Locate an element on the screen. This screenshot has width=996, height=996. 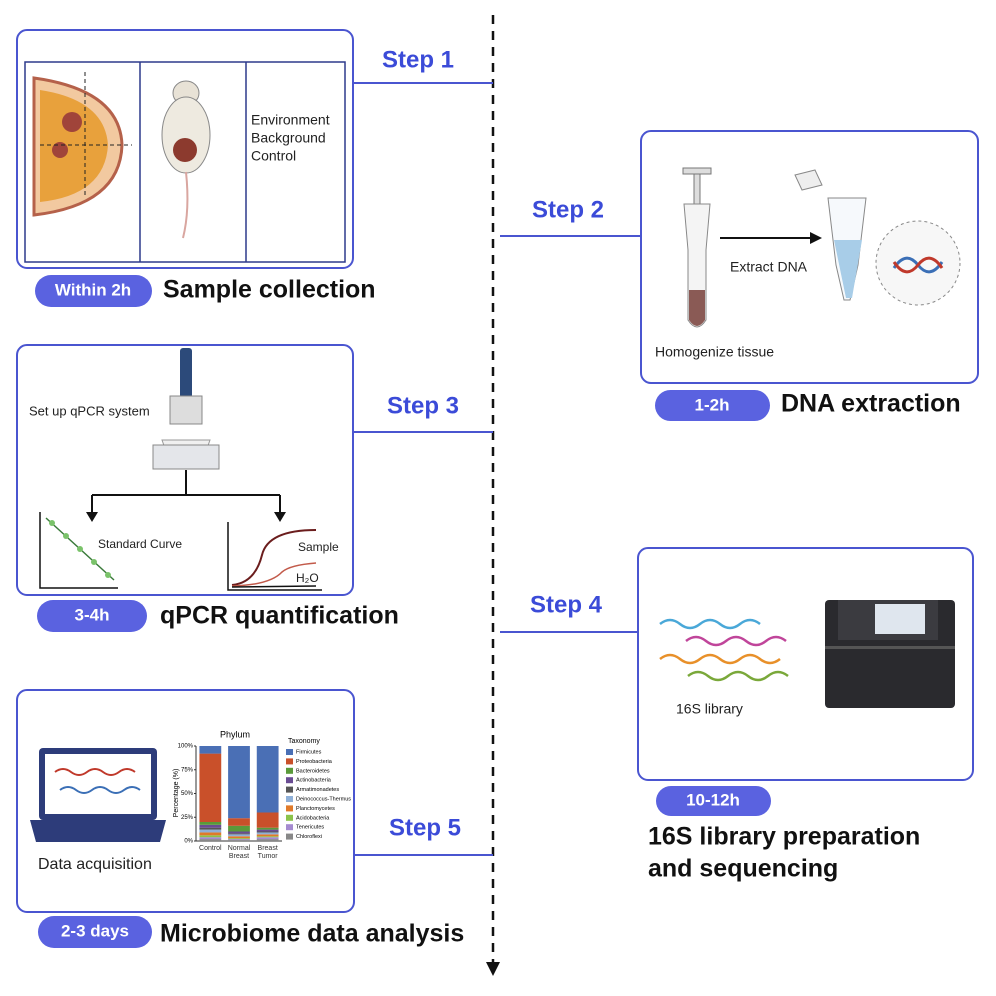
note: Background is located at coordinates (288, 138).